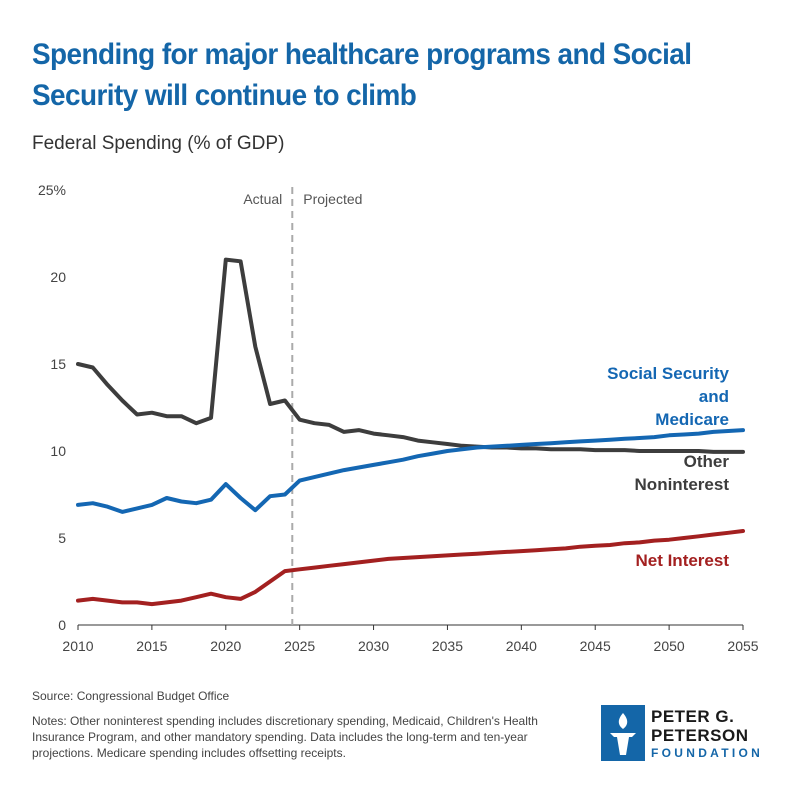 Image resolution: width=793 pixels, height=793 pixels. I want to click on y-tick-label: 20, so click(58, 277).